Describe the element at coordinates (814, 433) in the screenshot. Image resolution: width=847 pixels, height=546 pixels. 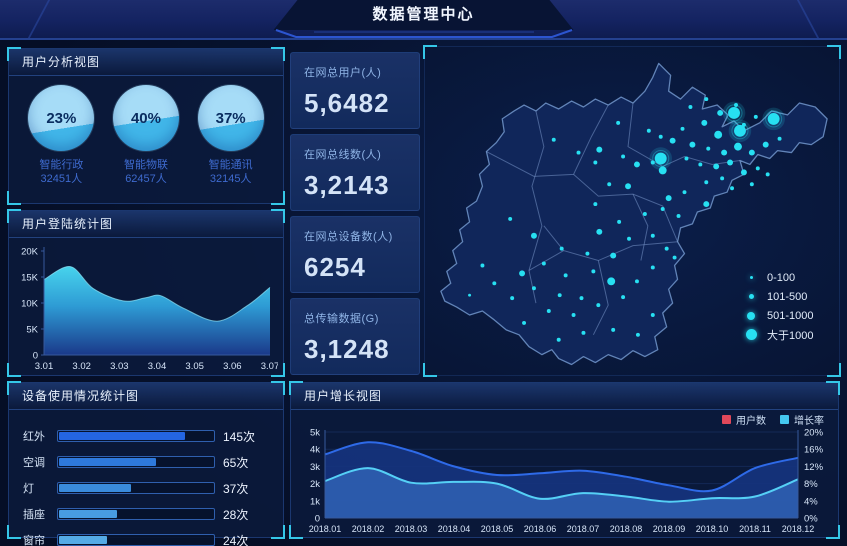
I see `svg-text: 20%` at that location.